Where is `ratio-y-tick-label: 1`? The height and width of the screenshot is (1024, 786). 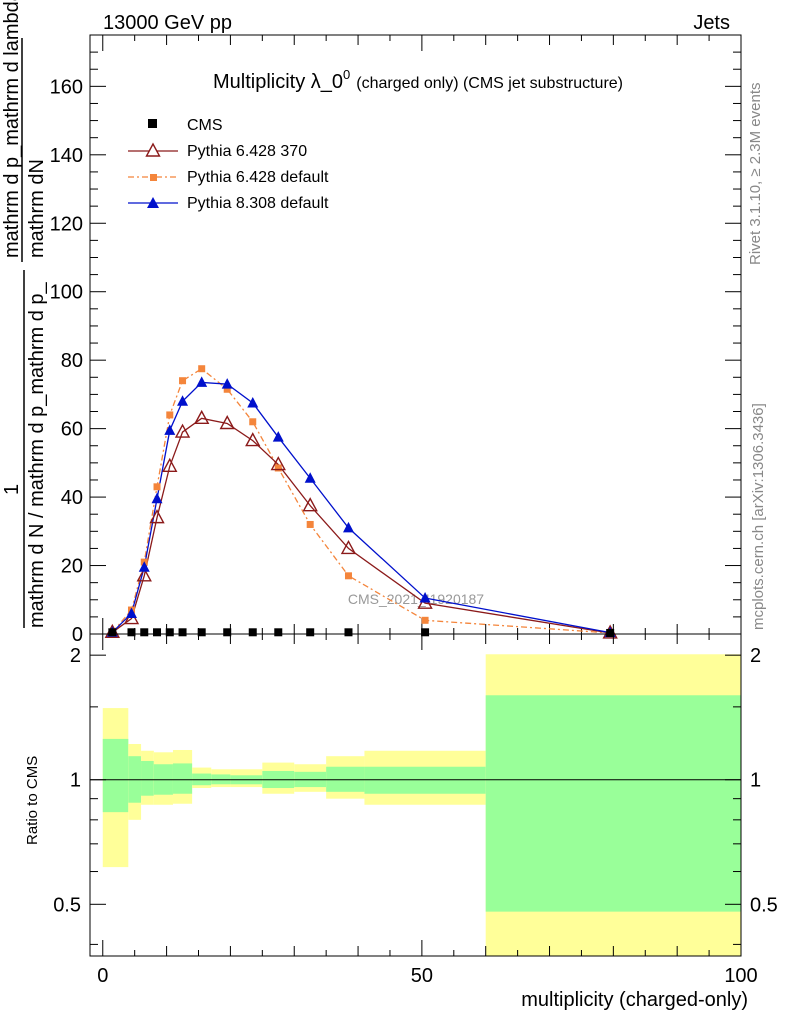
ratio-y-tick-label: 1 is located at coordinates (75, 781).